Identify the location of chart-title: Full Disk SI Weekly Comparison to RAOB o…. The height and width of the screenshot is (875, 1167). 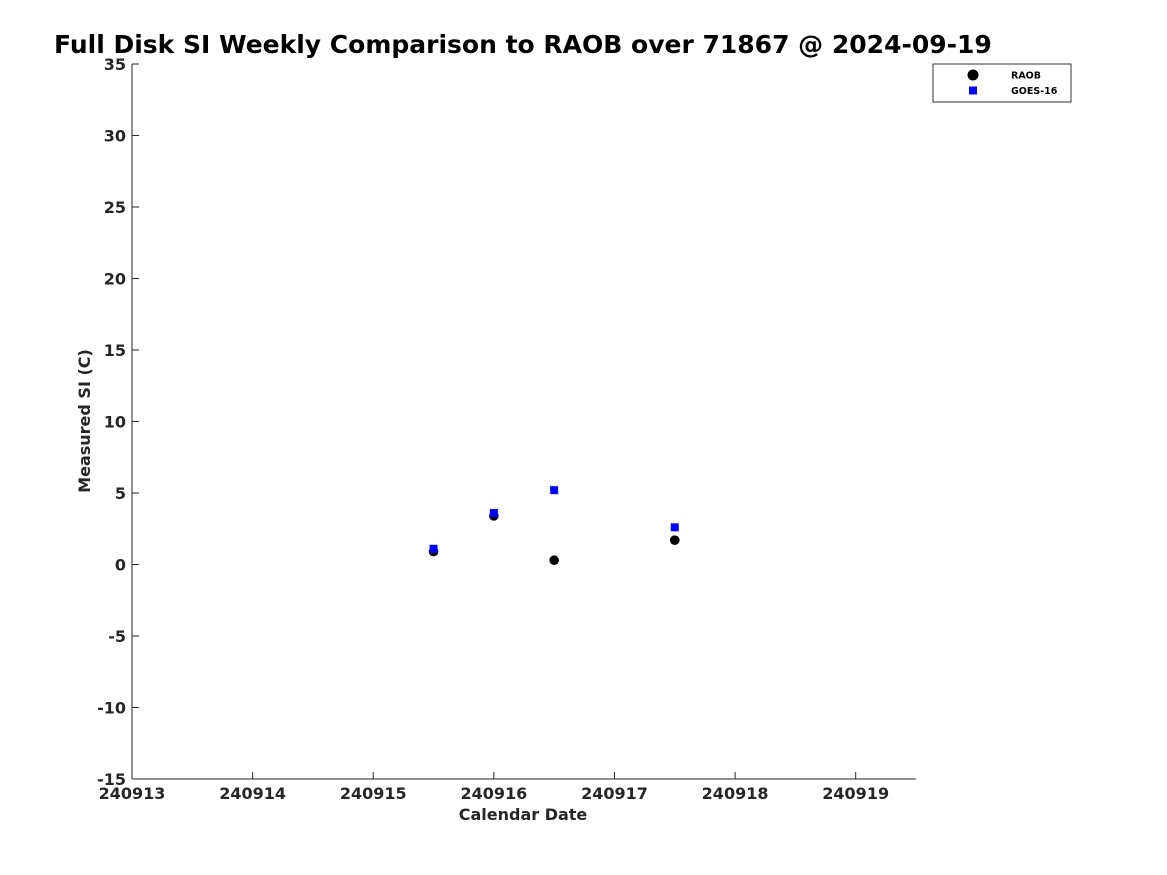
(523, 44).